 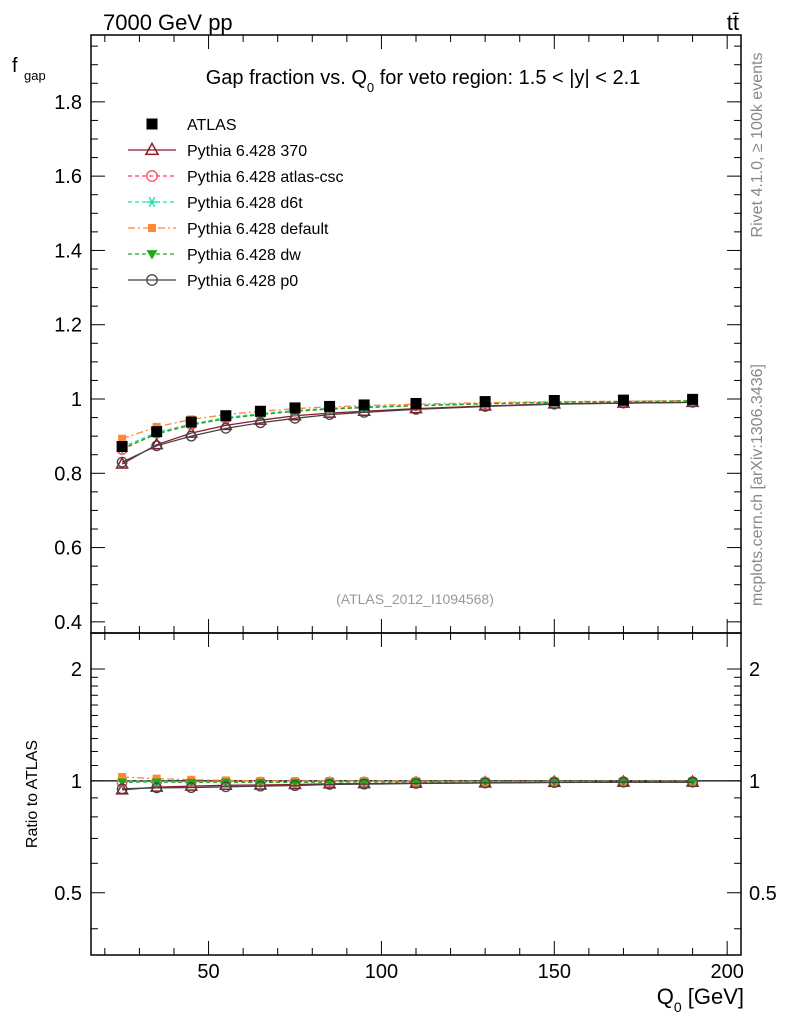 What do you see at coordinates (215, 203) in the screenshot?
I see `legend-entry-d6t: Pythia 6.428 d6t` at bounding box center [215, 203].